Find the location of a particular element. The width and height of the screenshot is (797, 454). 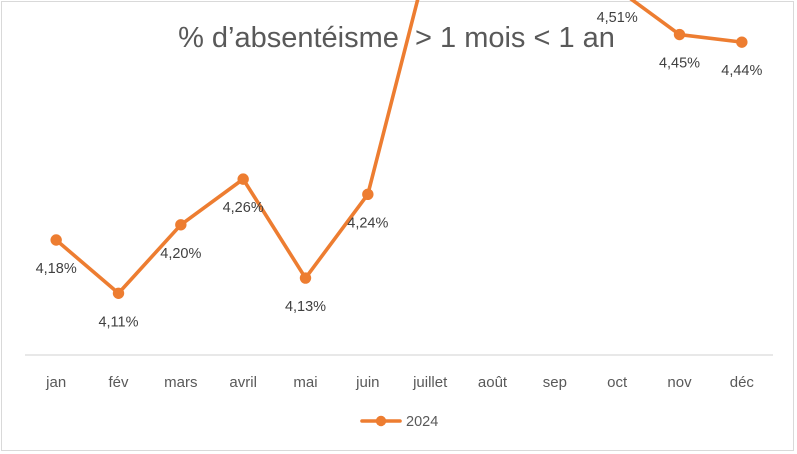

x-tick-label: sep is located at coordinates (555, 382).